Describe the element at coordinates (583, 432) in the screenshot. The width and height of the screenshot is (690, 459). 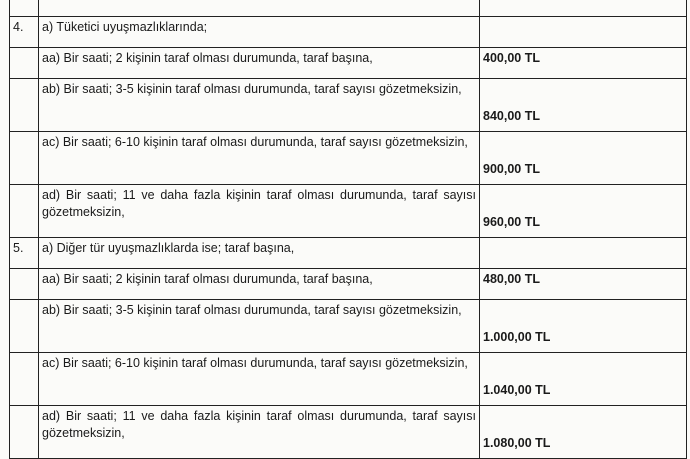
I see `row-fee: 1.080,00 TL` at that location.